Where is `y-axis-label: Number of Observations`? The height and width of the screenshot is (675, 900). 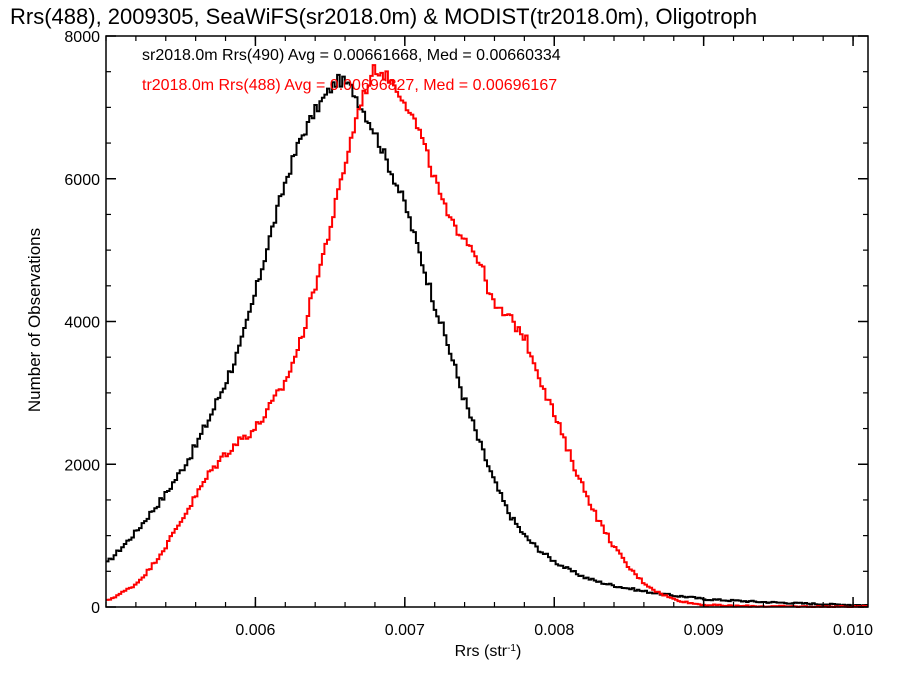
y-axis-label: Number of Observations is located at coordinates (34, 320).